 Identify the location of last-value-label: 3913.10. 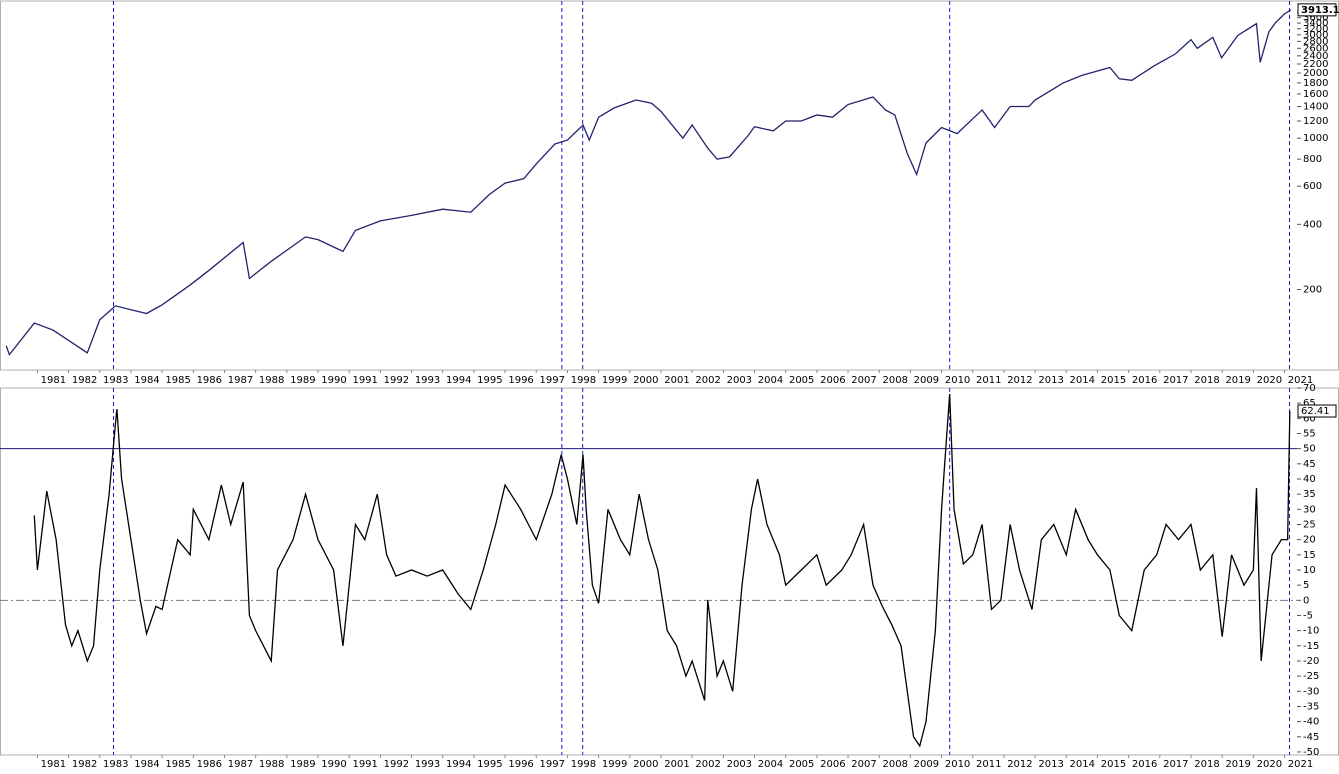
(1320, 10).